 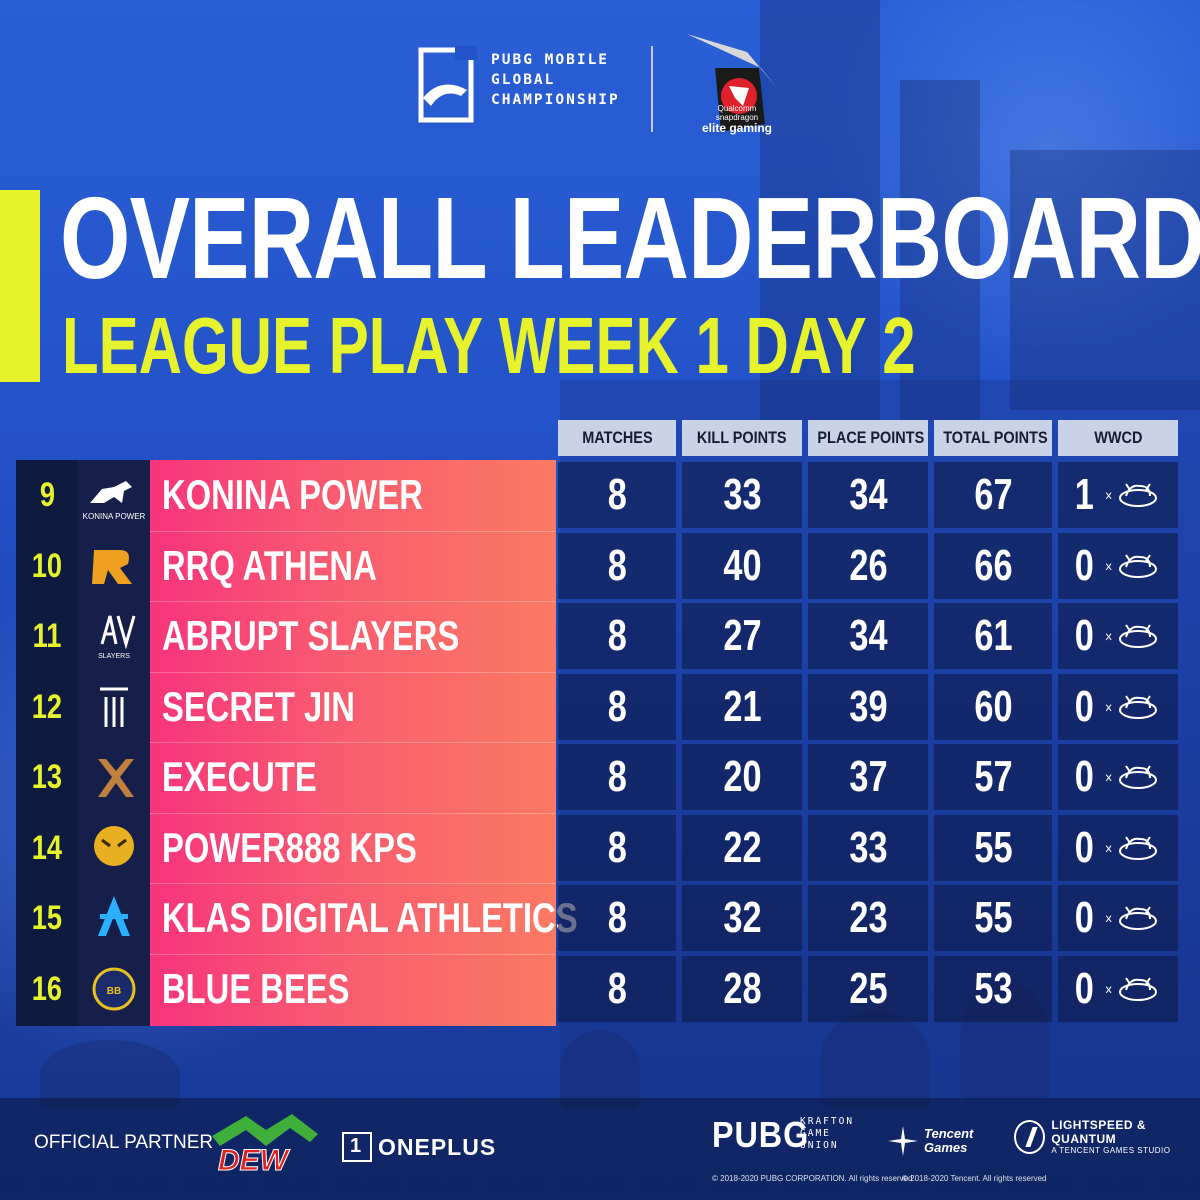 What do you see at coordinates (1030, 1136) in the screenshot?
I see `lightspeed-icon` at bounding box center [1030, 1136].